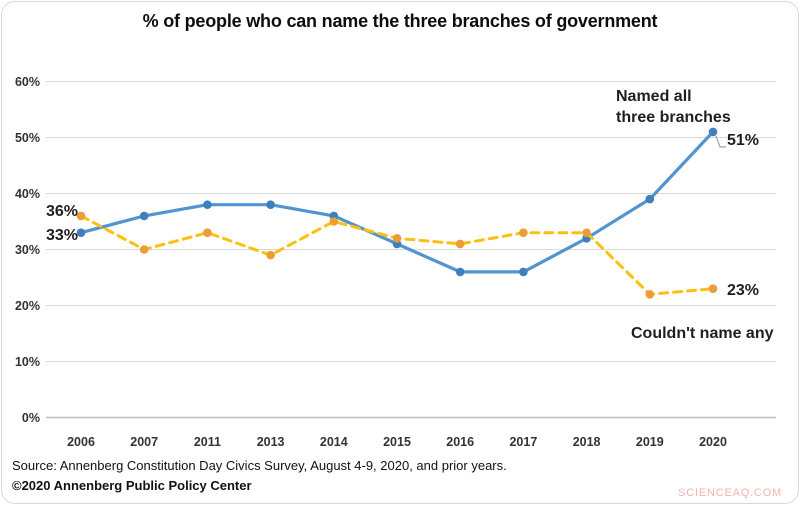  Describe the element at coordinates (334, 442) in the screenshot. I see `x-tick-label: 2014` at that location.